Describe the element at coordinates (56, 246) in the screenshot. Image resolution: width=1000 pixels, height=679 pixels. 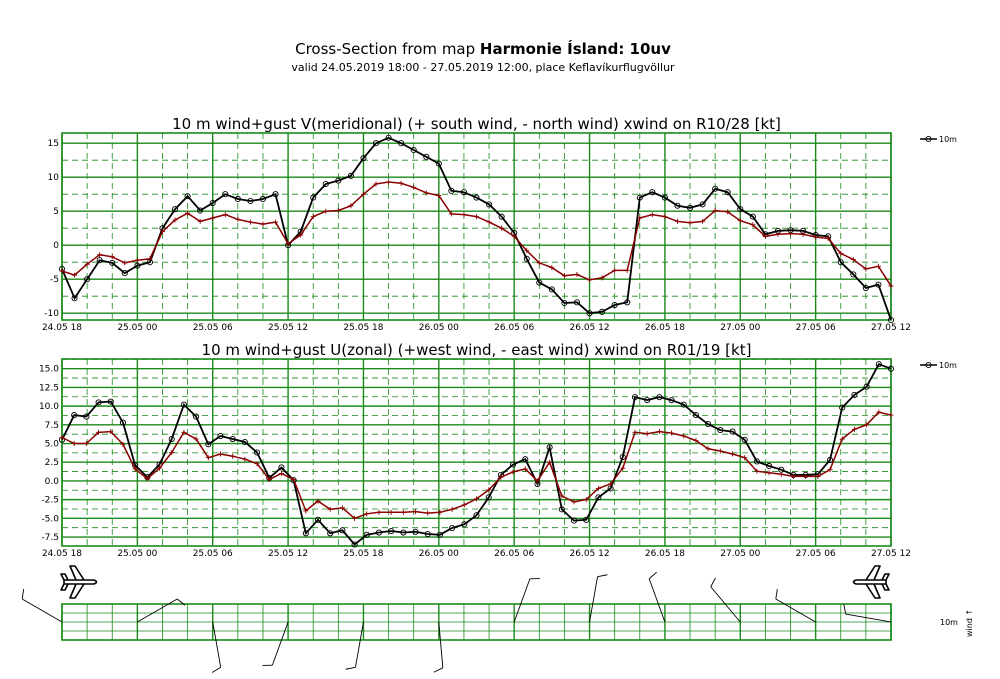
I see `y-tick-label: 0` at that location.